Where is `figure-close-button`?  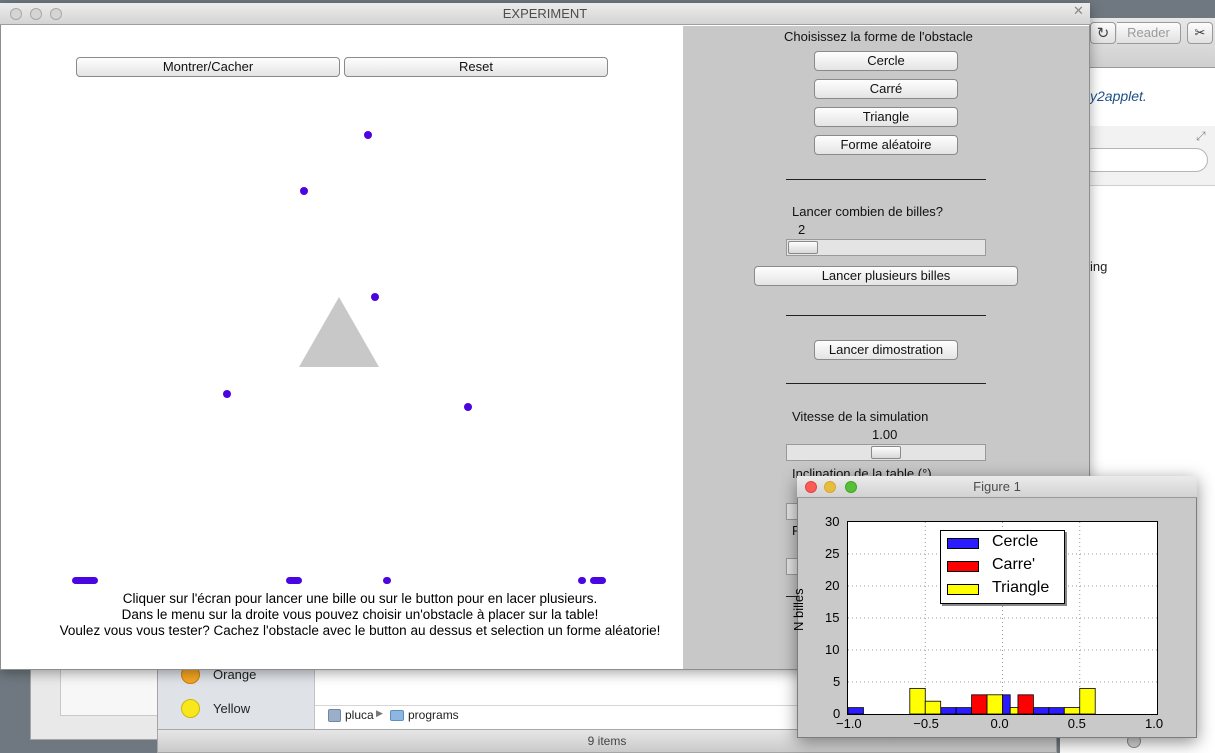
figure-close-button is located at coordinates (811, 487).